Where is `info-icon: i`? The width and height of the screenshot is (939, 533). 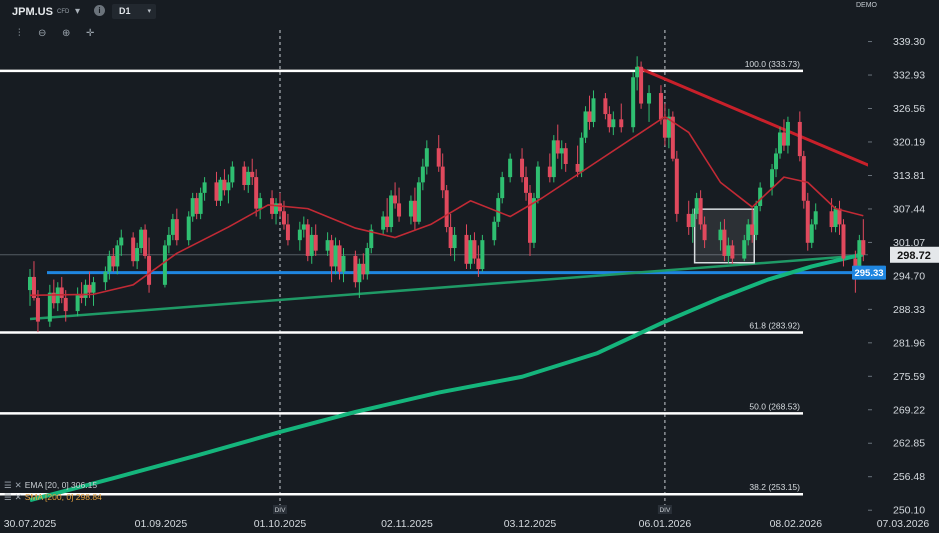 info-icon: i is located at coordinates (99, 10).